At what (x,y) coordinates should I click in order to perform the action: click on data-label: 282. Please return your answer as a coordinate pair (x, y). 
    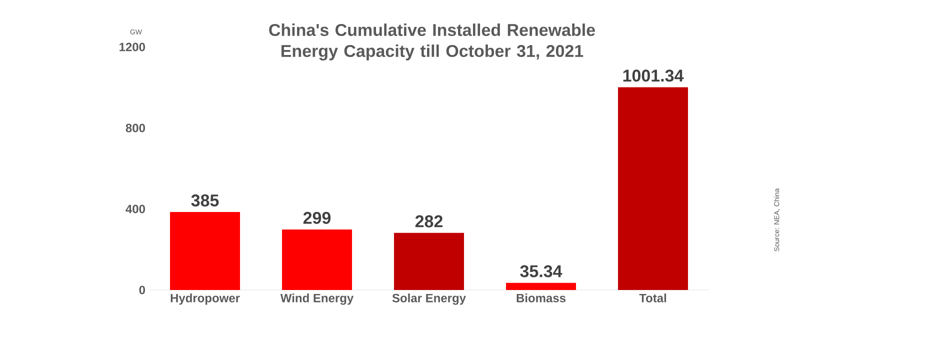
    Looking at the image, I should click on (428, 221).